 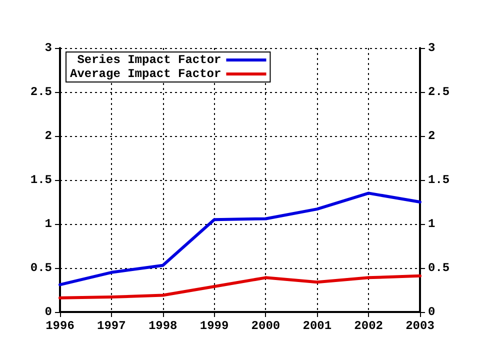 What do you see at coordinates (265, 326) in the screenshot?
I see `x-tick-label: 2000` at bounding box center [265, 326].